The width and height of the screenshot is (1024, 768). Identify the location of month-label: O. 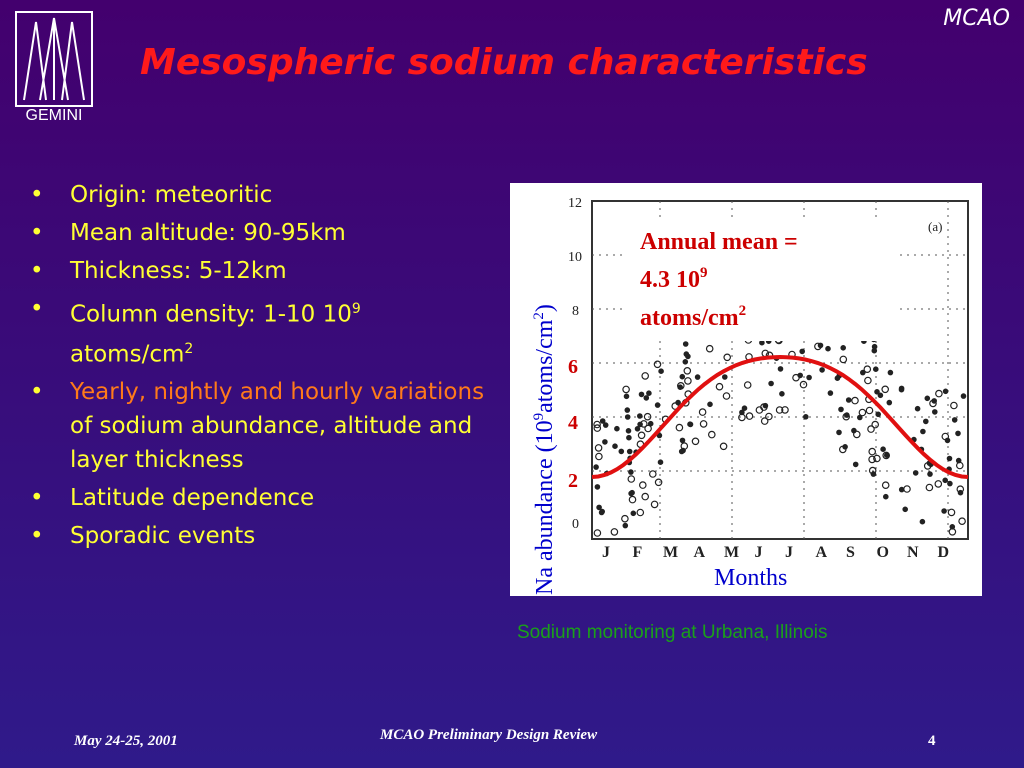
(883, 552).